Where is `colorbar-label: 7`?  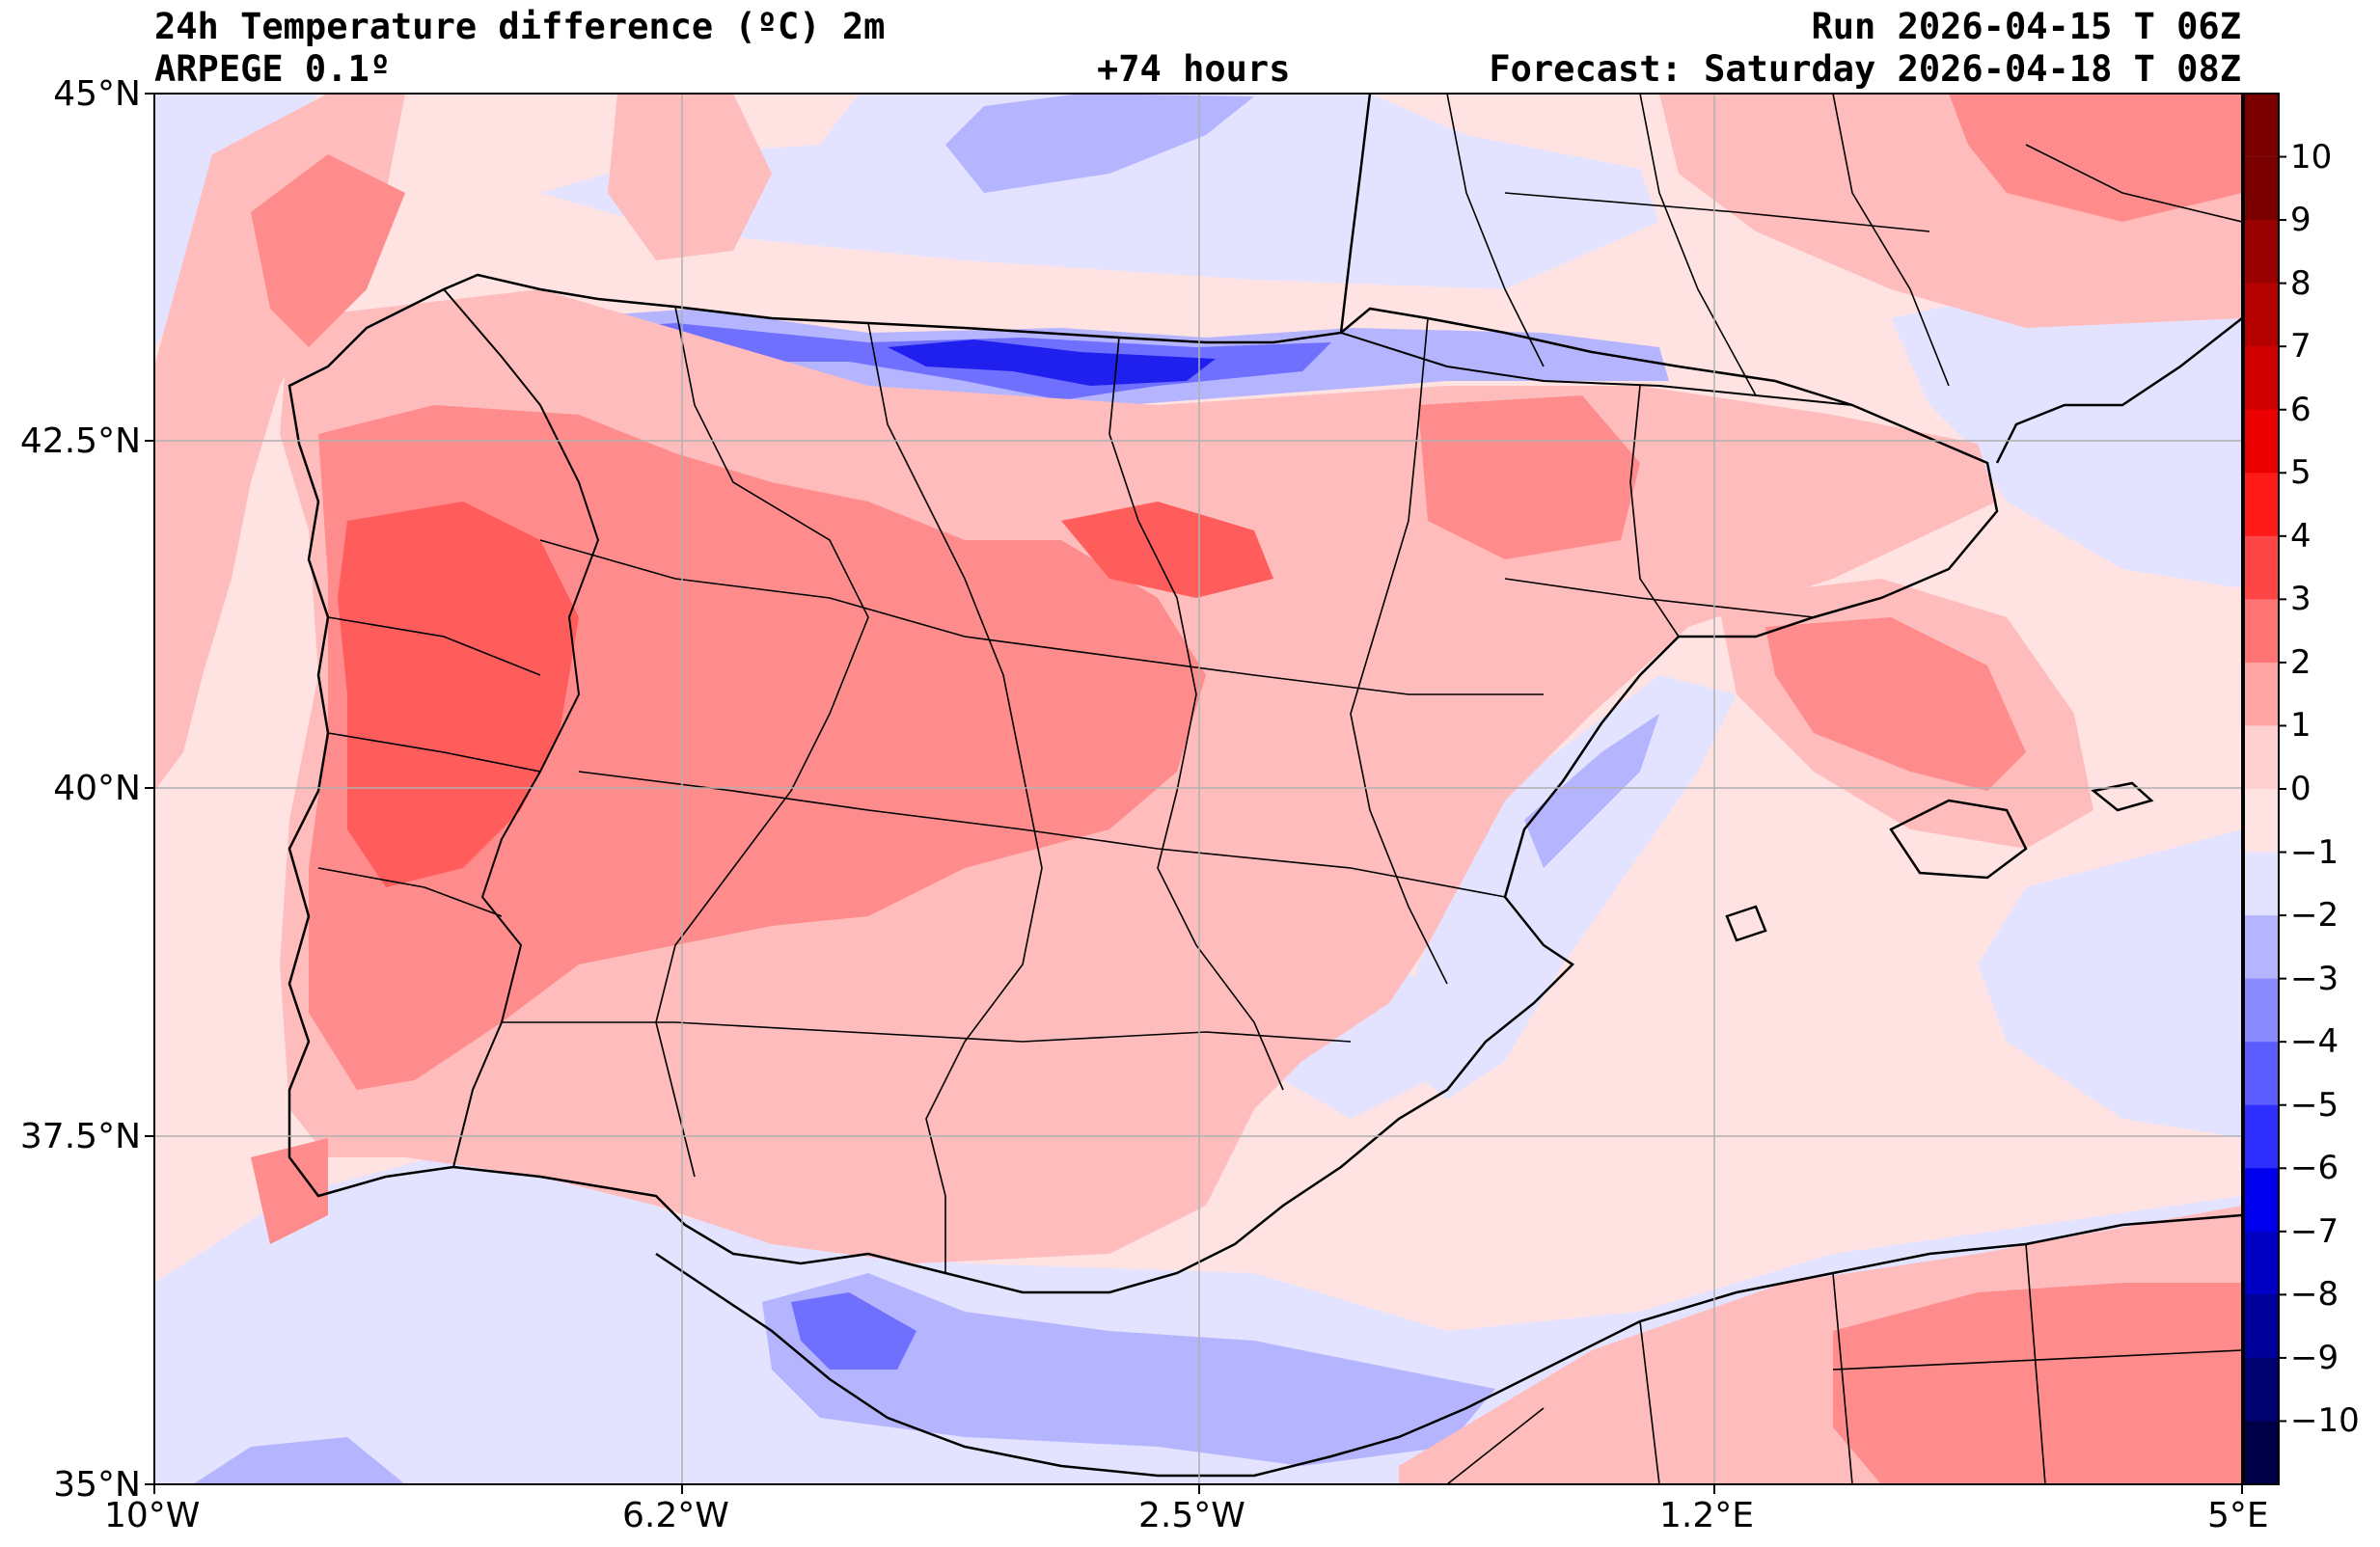
colorbar-label: 7 is located at coordinates (2301, 346).